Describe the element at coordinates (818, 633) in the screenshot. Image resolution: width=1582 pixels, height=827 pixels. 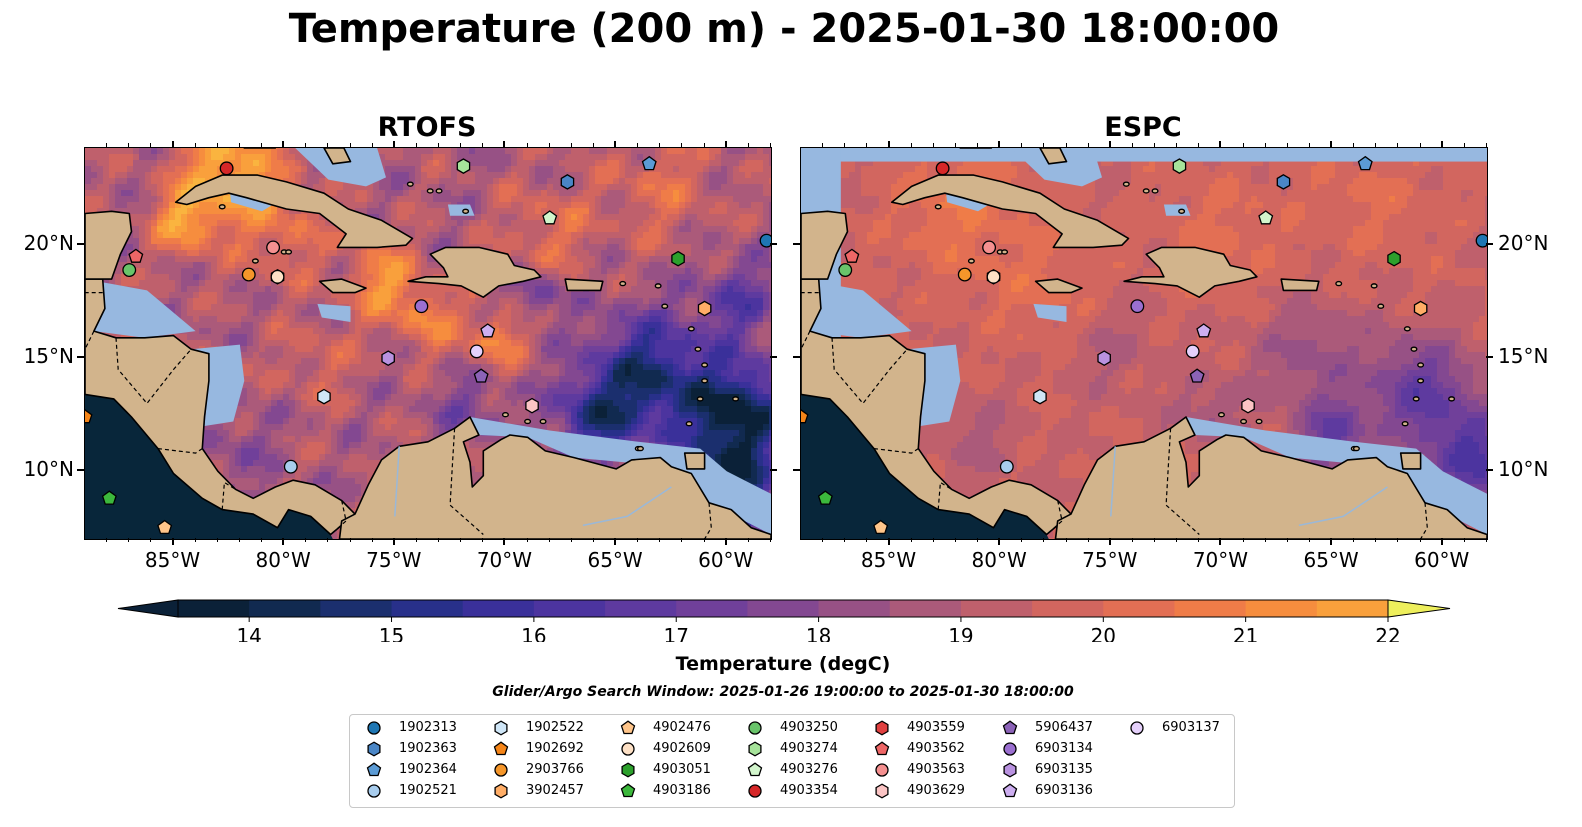
I see `colorbar-tick-label: 18` at that location.